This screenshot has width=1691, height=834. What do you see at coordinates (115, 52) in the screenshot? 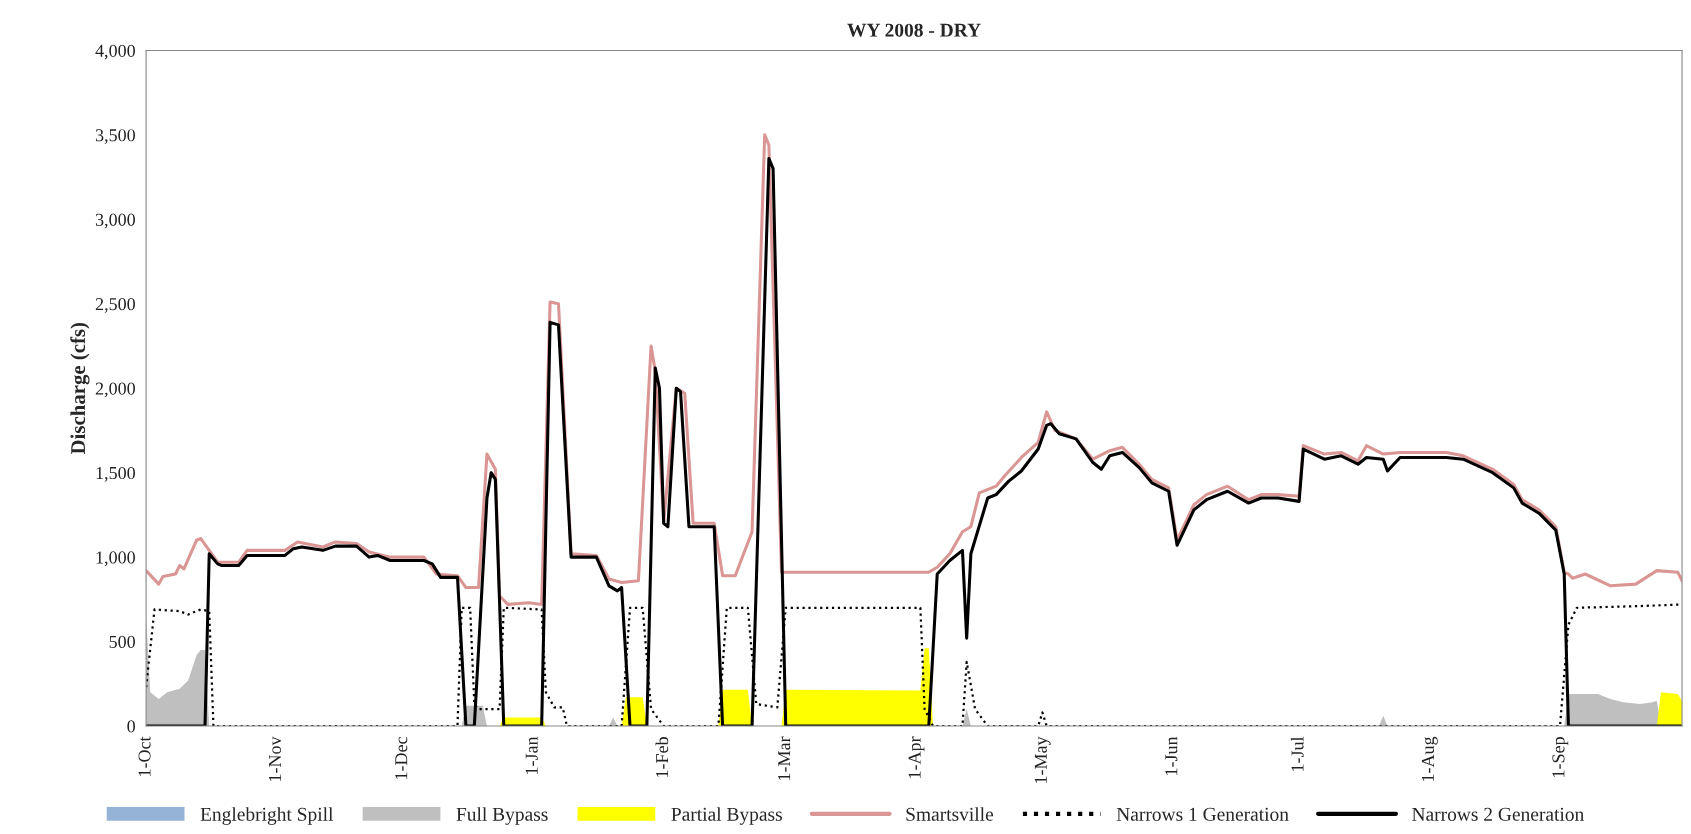
I see `y-tick-label: 4,000` at bounding box center [115, 52].